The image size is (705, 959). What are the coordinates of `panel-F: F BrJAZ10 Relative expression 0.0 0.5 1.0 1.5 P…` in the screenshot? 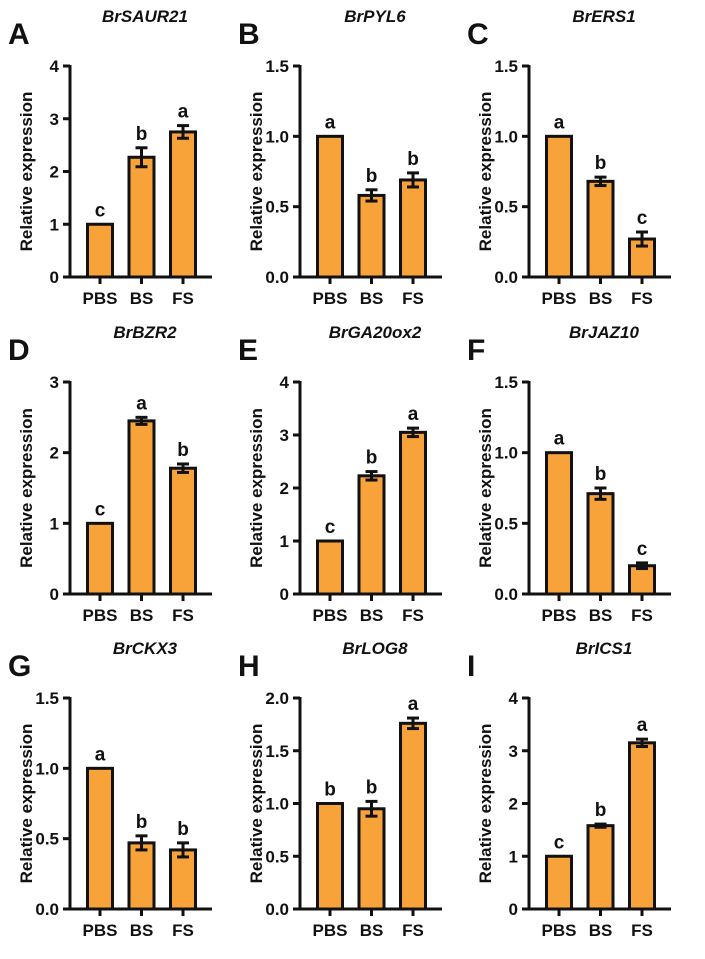 It's located at (569, 474).